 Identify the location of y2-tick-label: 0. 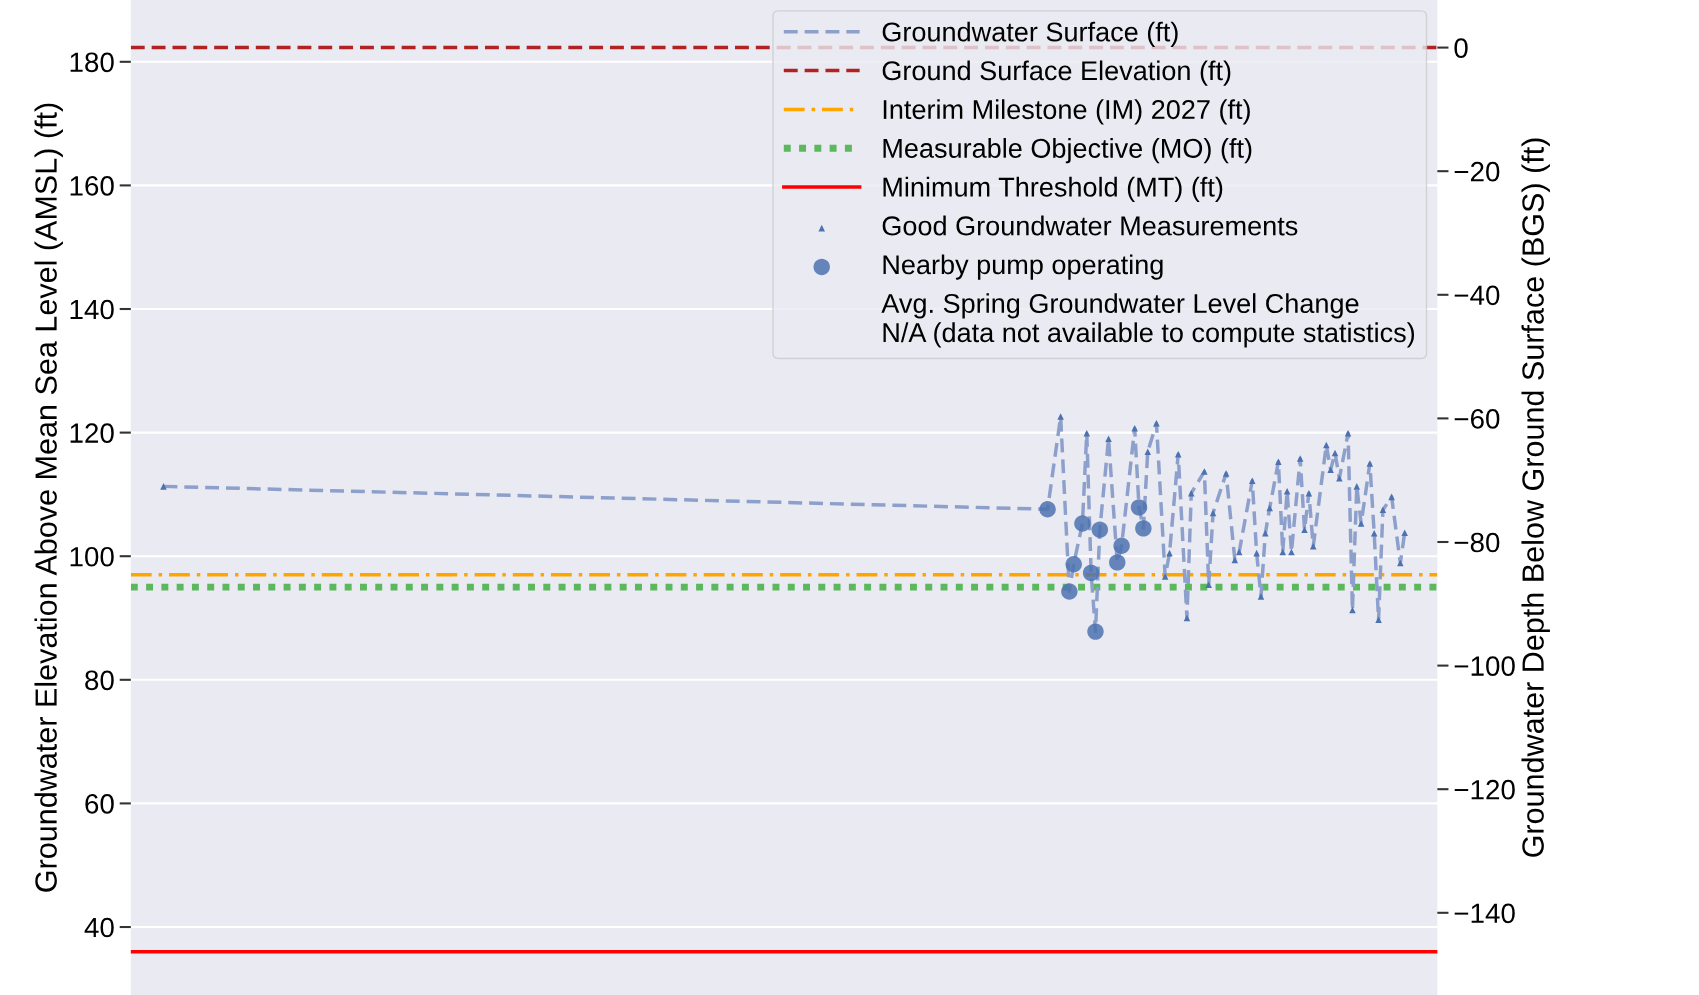
(1461, 48).